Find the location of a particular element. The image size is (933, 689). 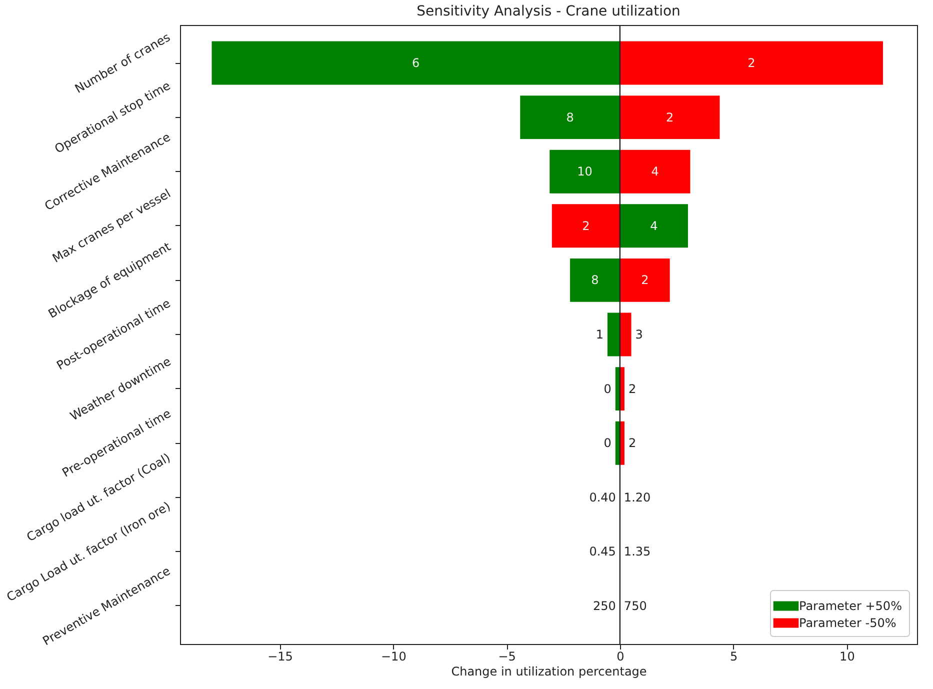

legend-label: Parameter +50% is located at coordinates (850, 606).